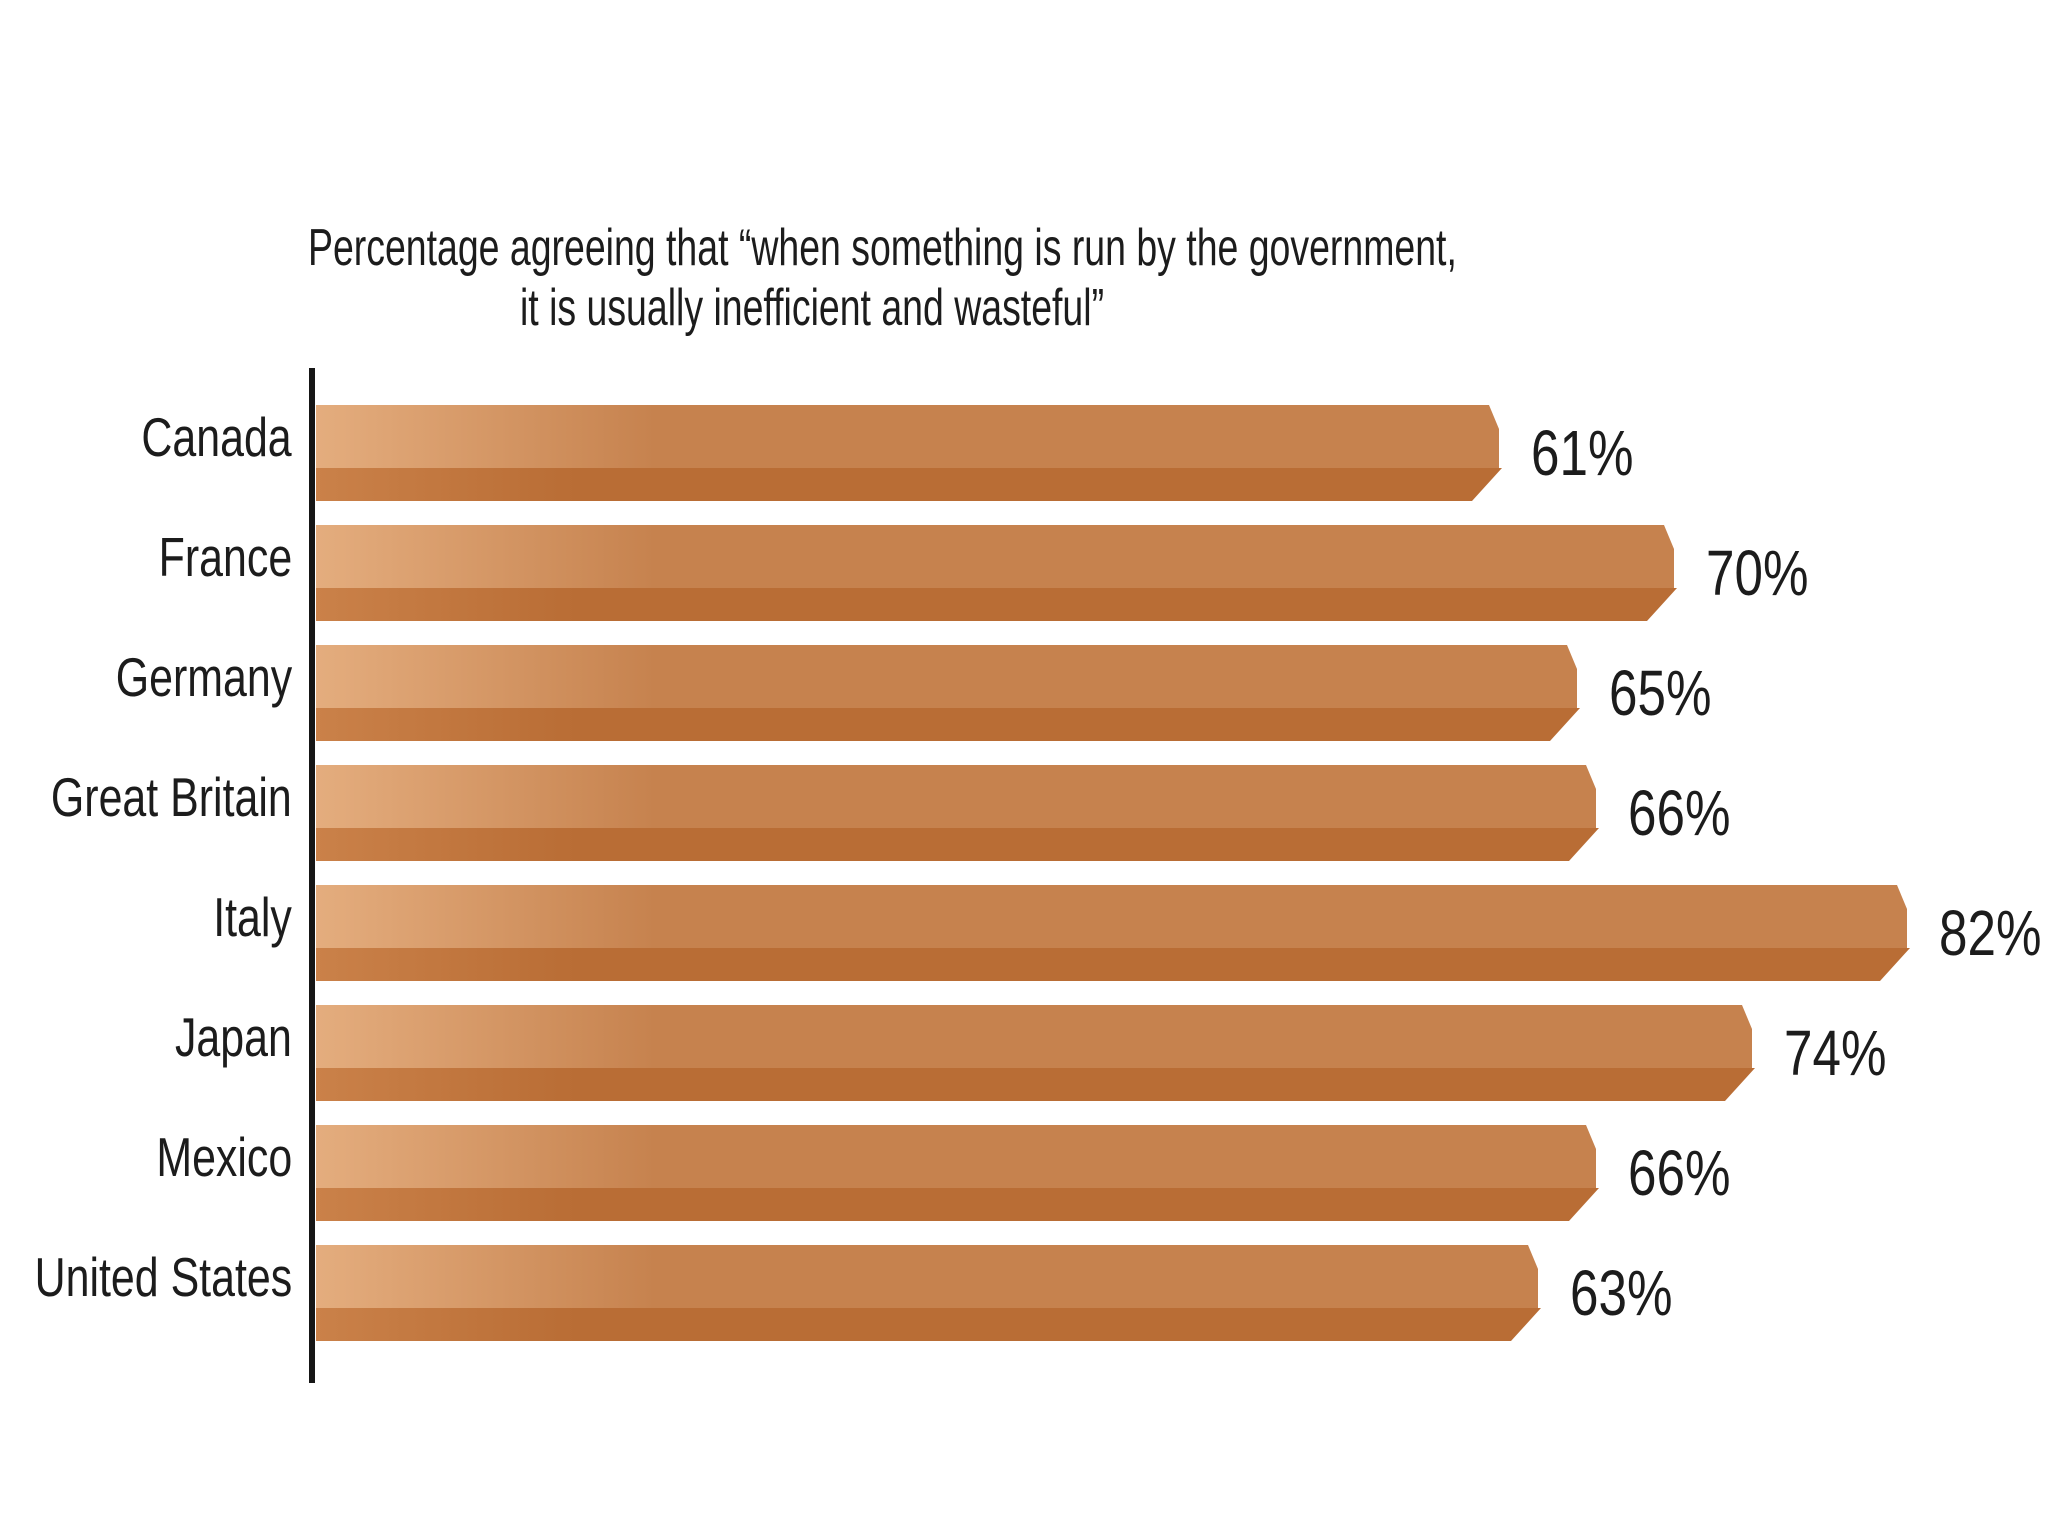 The image size is (2048, 1536). Describe the element at coordinates (171, 796) in the screenshot. I see `category-label-text: Great Britain` at that location.